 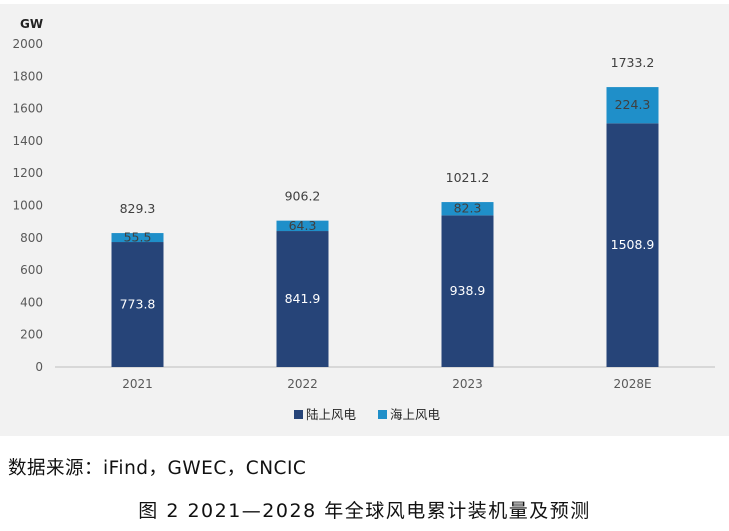 What do you see at coordinates (27, 173) in the screenshot?
I see `y-tick-label: 1200` at bounding box center [27, 173].